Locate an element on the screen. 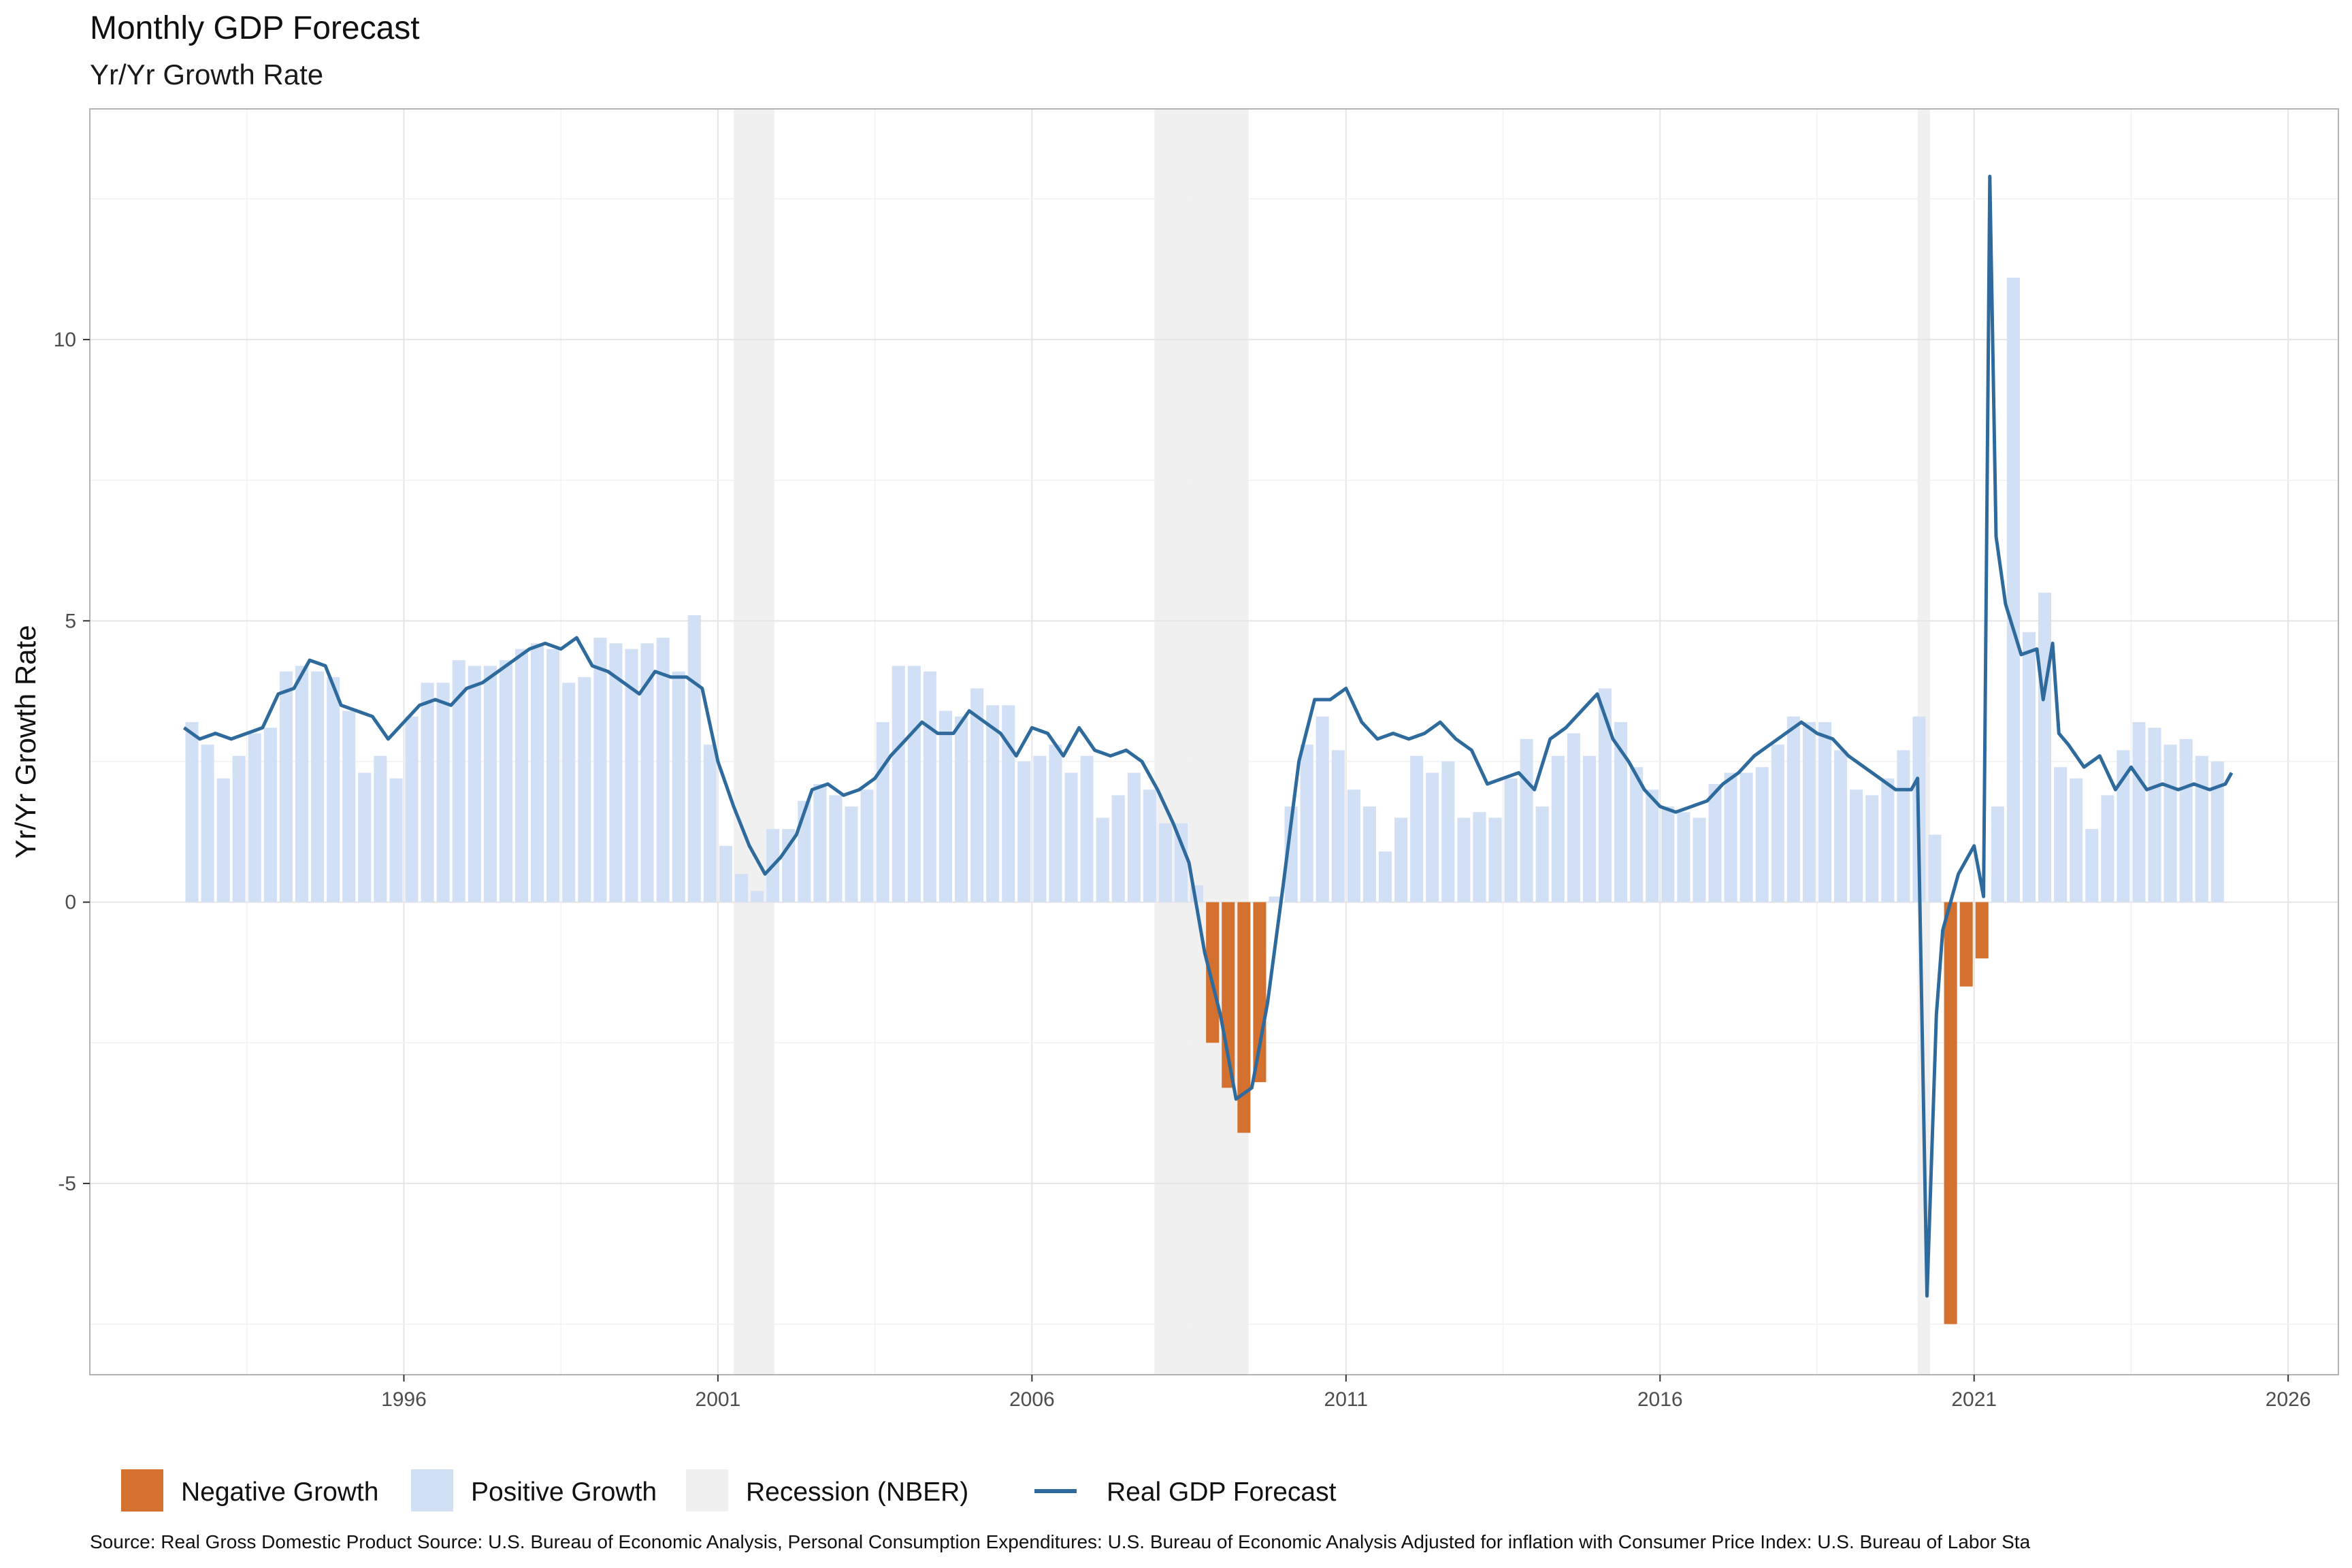 Image resolution: width=2352 pixels, height=1568 pixels. y-tick-label: 10 is located at coordinates (65, 340).